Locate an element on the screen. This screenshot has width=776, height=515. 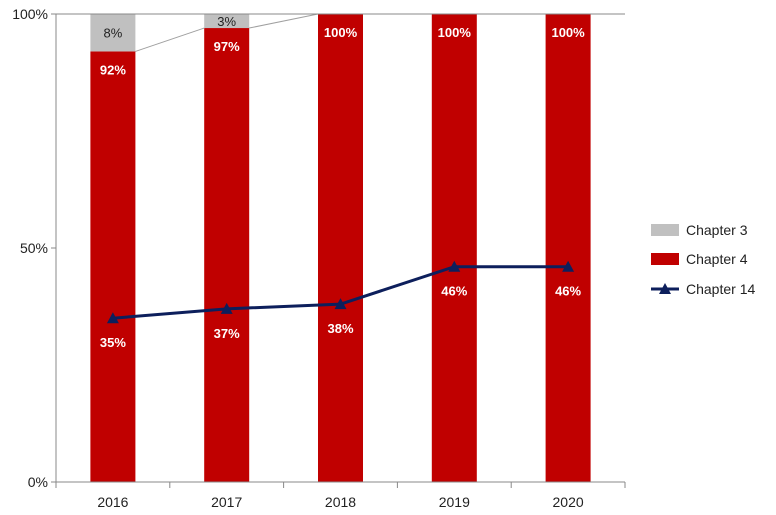
data-label-chapter-3: 8% is located at coordinates (113, 33).